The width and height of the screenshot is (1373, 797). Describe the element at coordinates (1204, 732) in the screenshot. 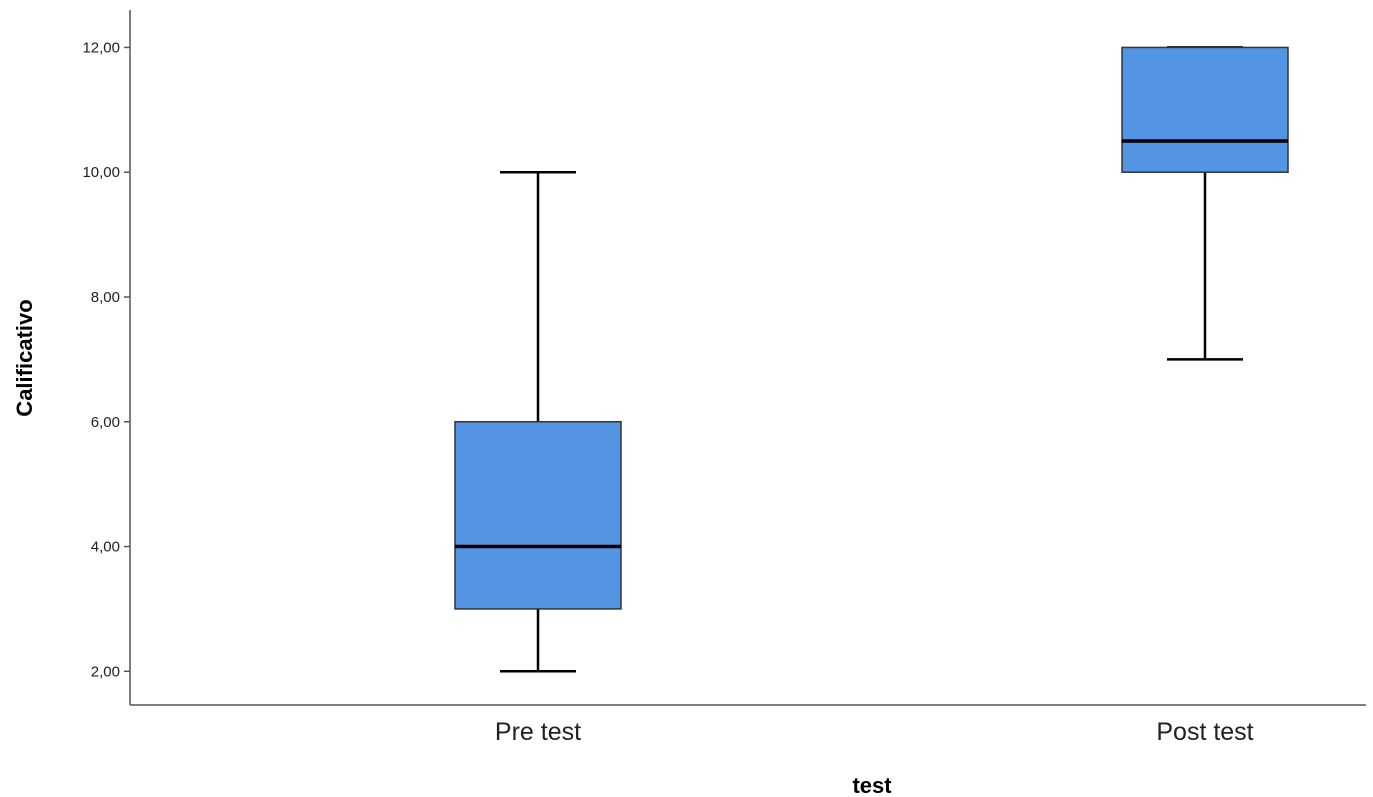

I see `x-category-label: Post test` at that location.